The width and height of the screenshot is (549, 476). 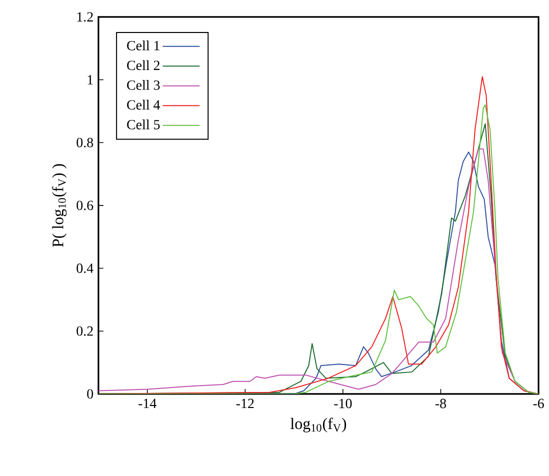 What do you see at coordinates (538, 403) in the screenshot?
I see `x-tick-label: -6` at bounding box center [538, 403].